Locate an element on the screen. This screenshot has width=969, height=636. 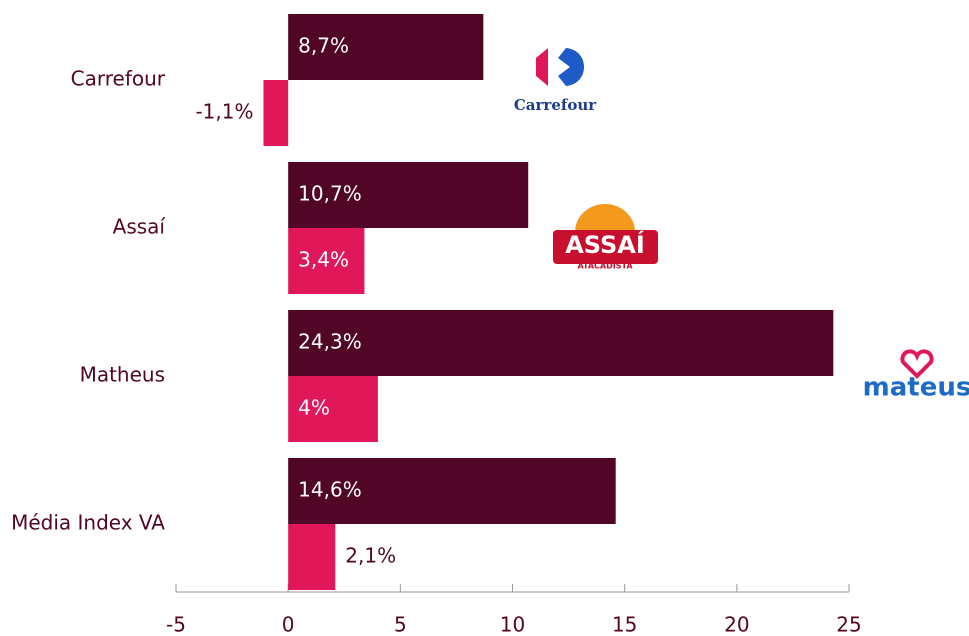
value-label: 3,4% is located at coordinates (323, 260).